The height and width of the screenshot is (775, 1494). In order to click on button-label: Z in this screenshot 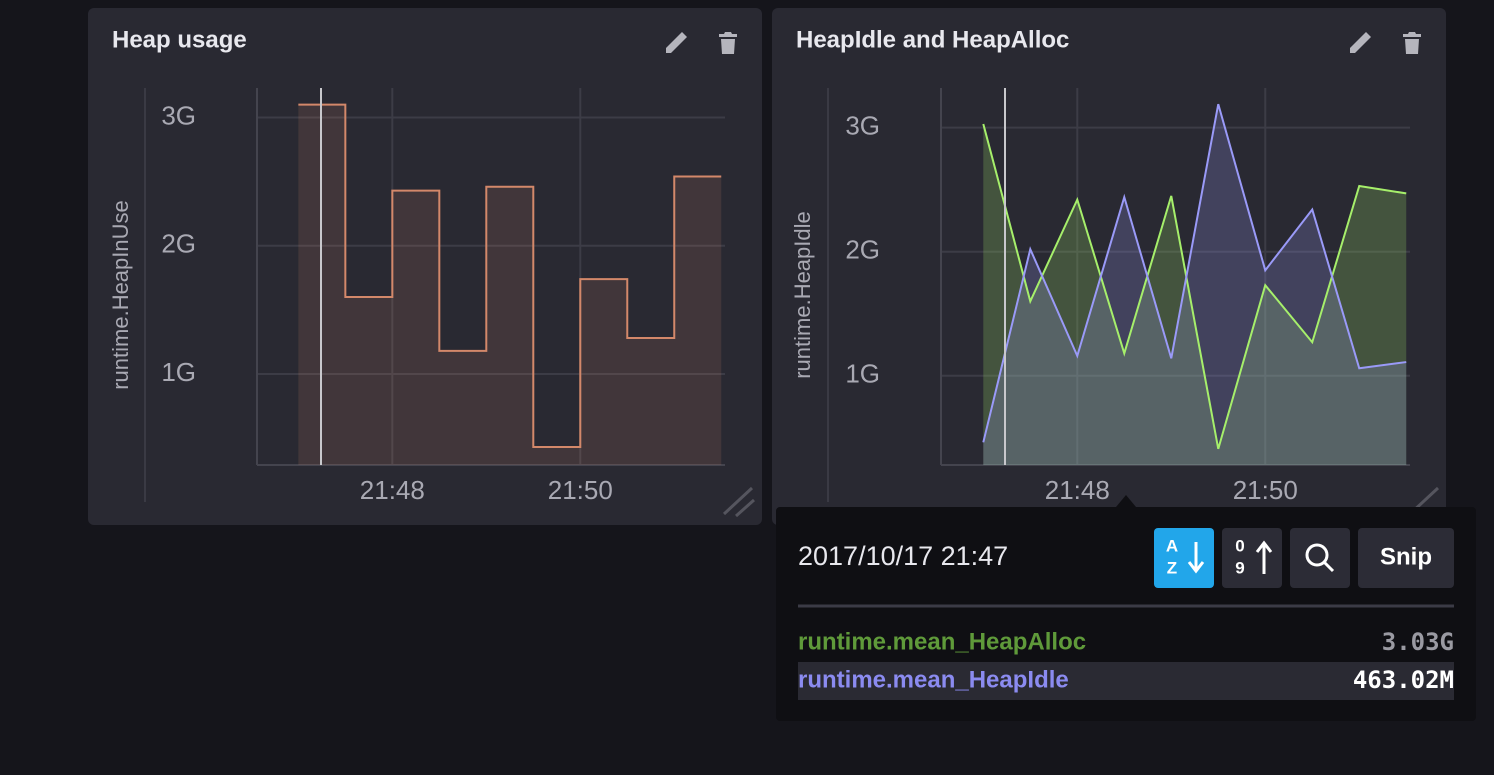, I will do `click(1172, 567)`.